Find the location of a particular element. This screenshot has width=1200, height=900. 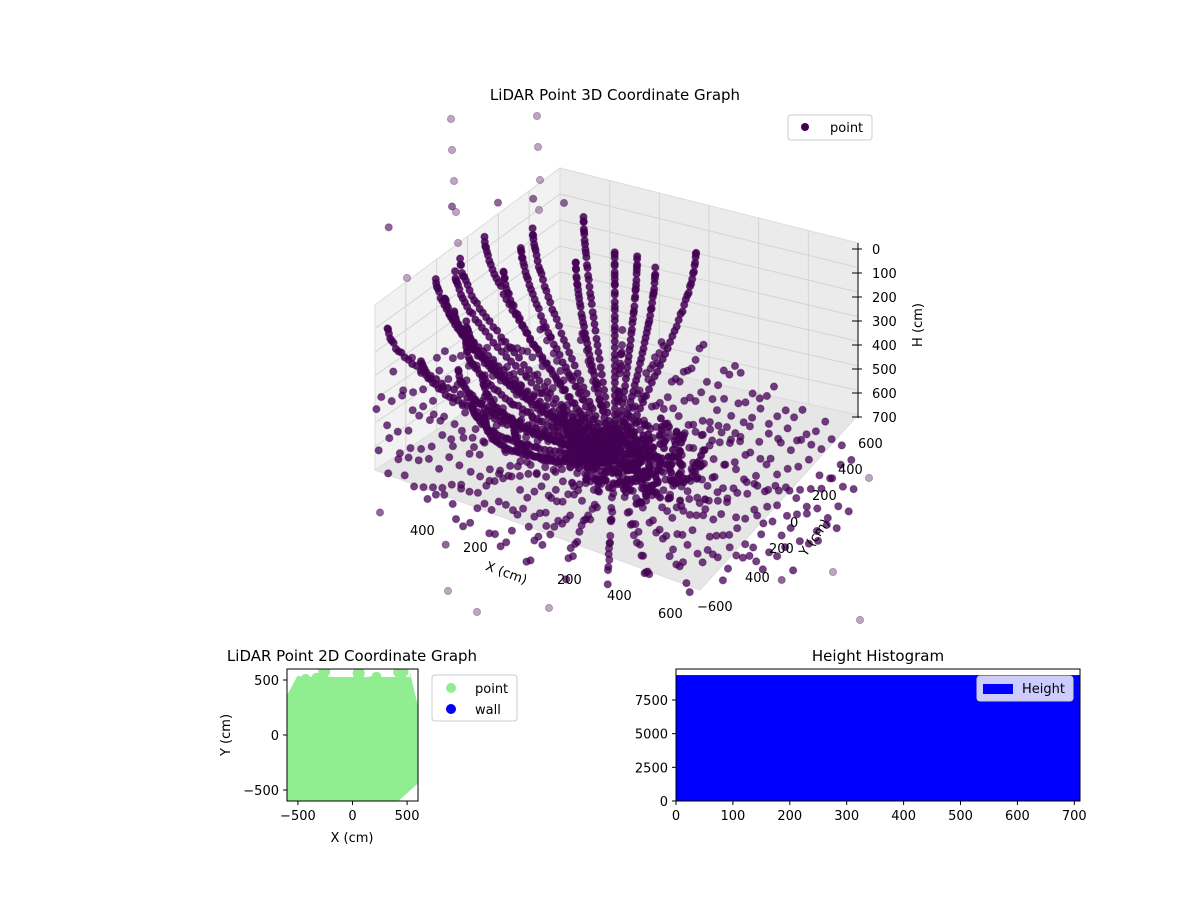

legend-3d: point is located at coordinates (830, 127).